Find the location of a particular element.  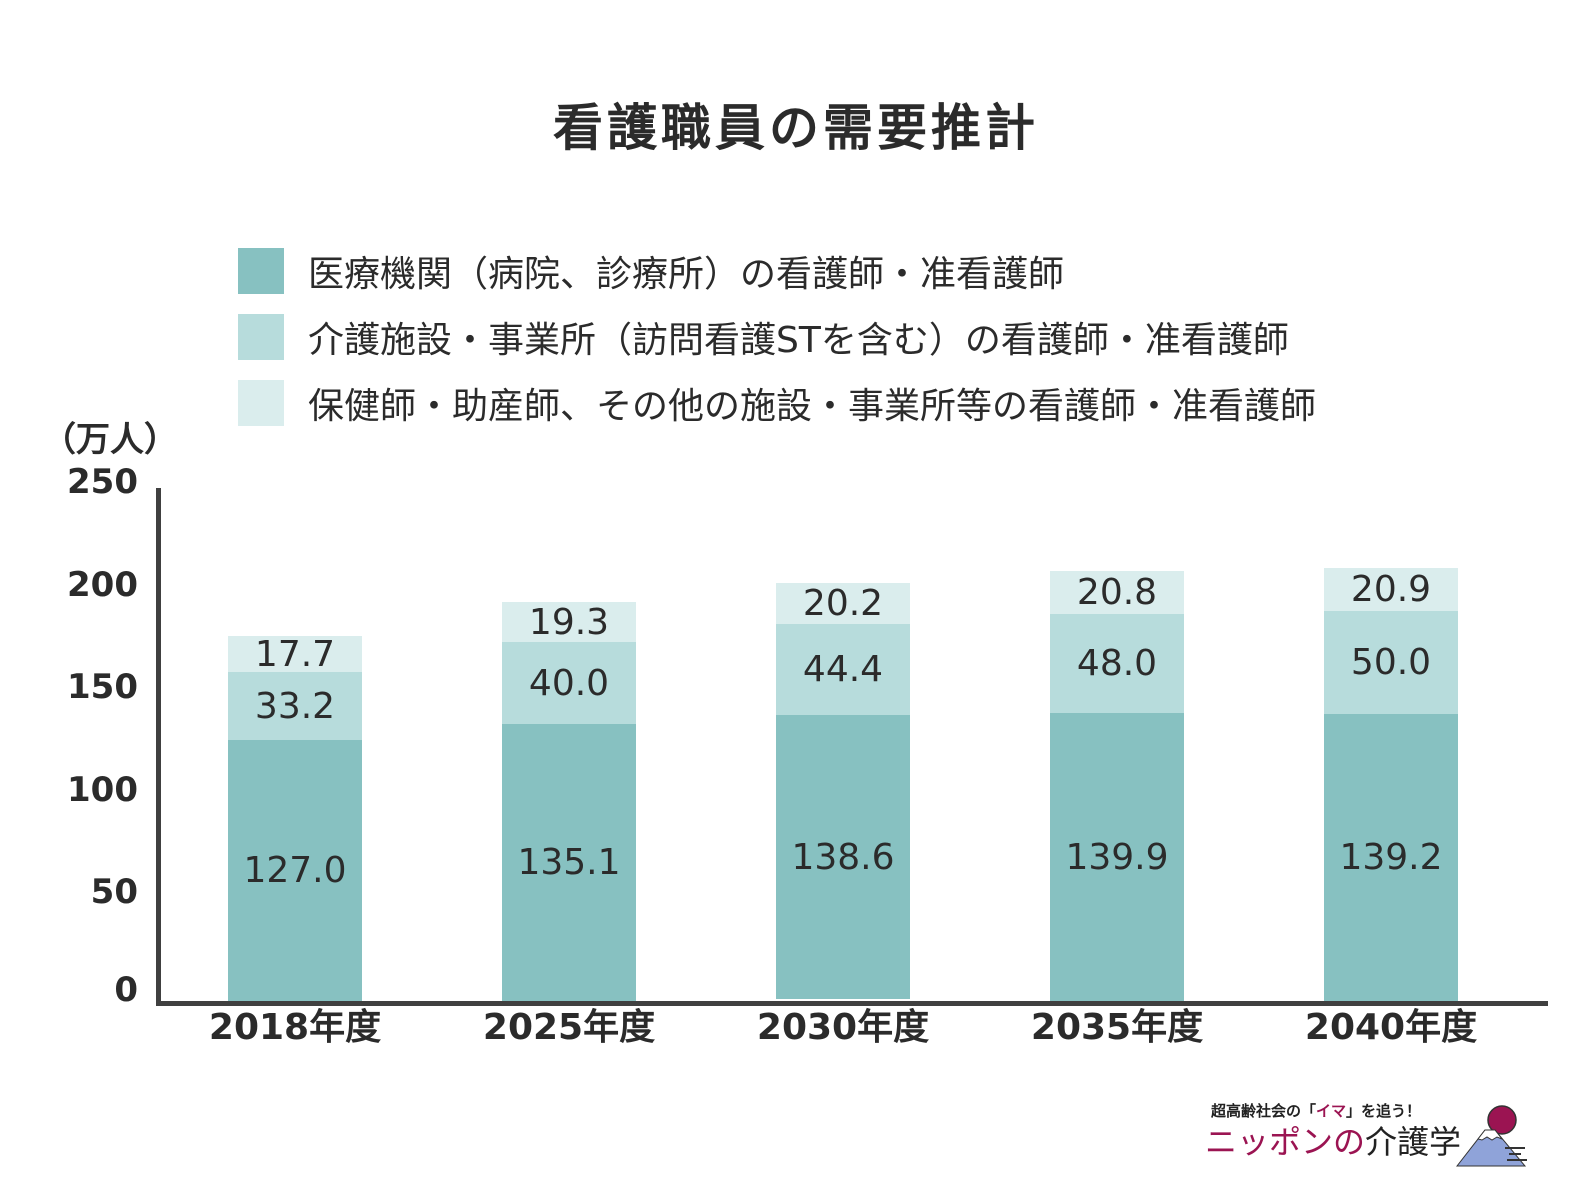

site-logo: 超高齢社会の「イマ」を追う！ ニッポンの介護学 is located at coordinates (1375, 1133).